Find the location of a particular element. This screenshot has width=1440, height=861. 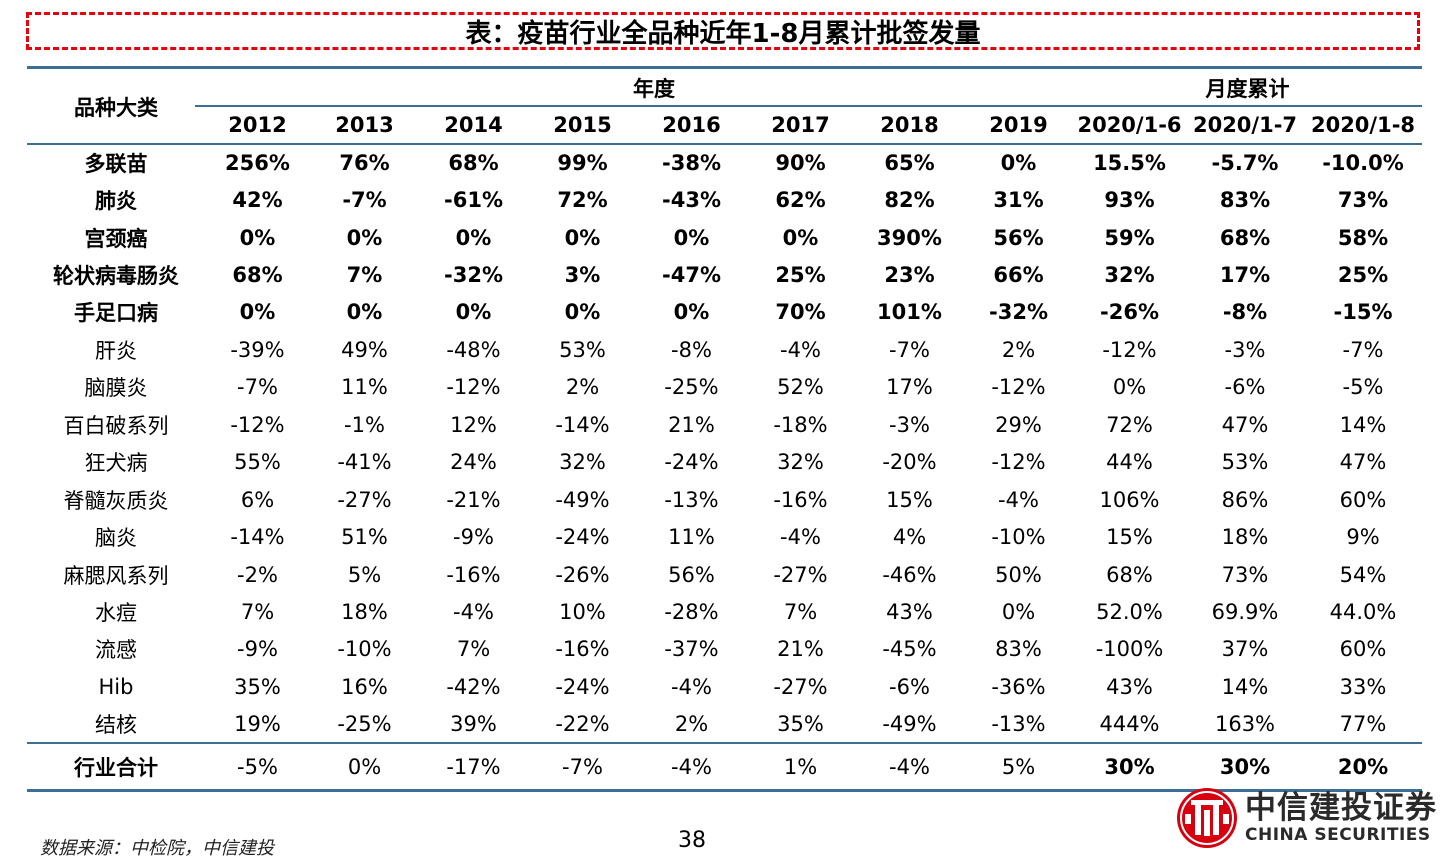

table-cell: 65% is located at coordinates (909, 162).